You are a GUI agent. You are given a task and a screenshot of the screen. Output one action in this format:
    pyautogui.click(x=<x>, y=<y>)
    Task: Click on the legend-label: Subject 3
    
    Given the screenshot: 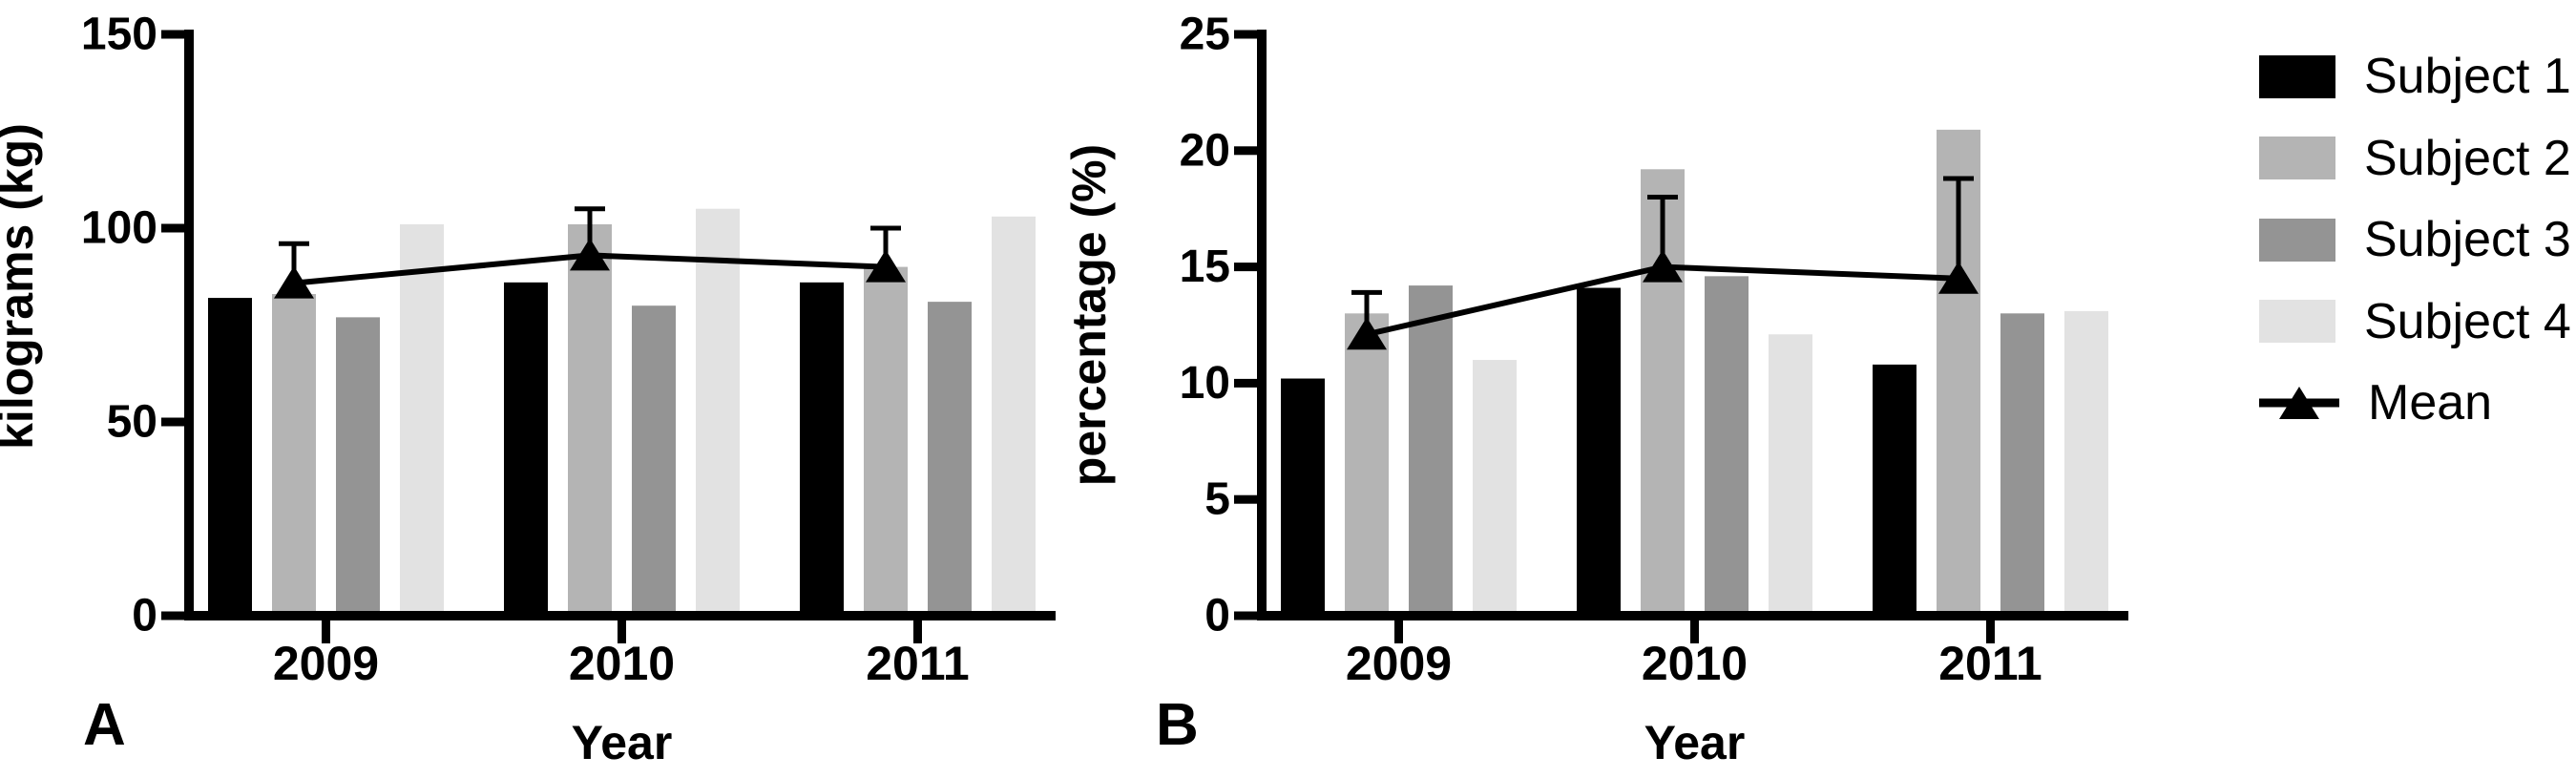 What is the action you would take?
    pyautogui.click(x=2467, y=239)
    